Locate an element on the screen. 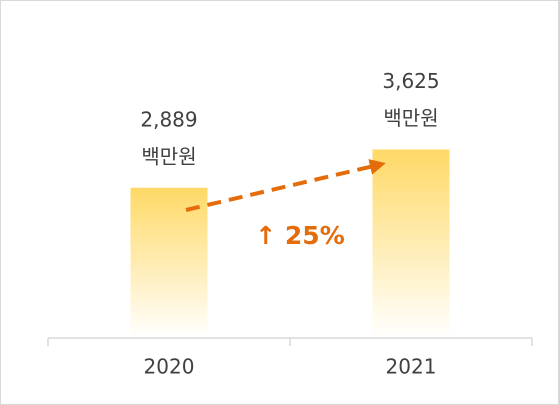 The image size is (559, 405). growth-annotation: ↑ 25% is located at coordinates (300, 235).